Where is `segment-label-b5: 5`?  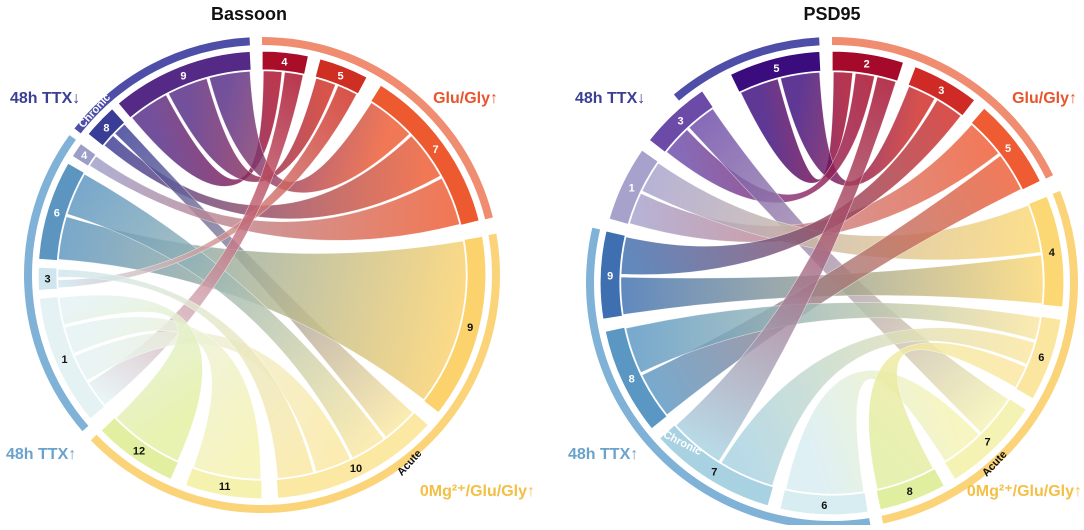 segment-label-b5: 5 is located at coordinates (341, 76).